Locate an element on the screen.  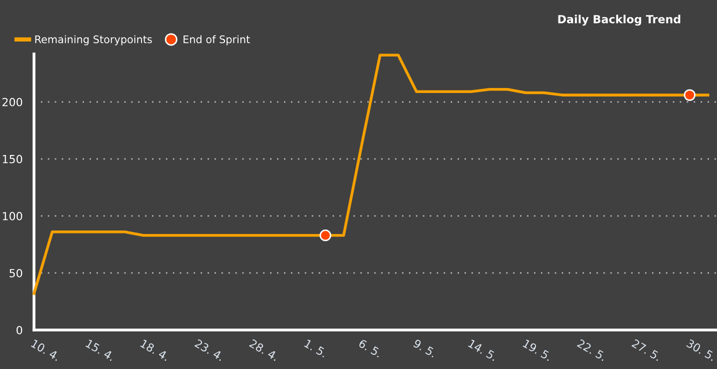
x-tick-label: 27. 5. is located at coordinates (646, 350).